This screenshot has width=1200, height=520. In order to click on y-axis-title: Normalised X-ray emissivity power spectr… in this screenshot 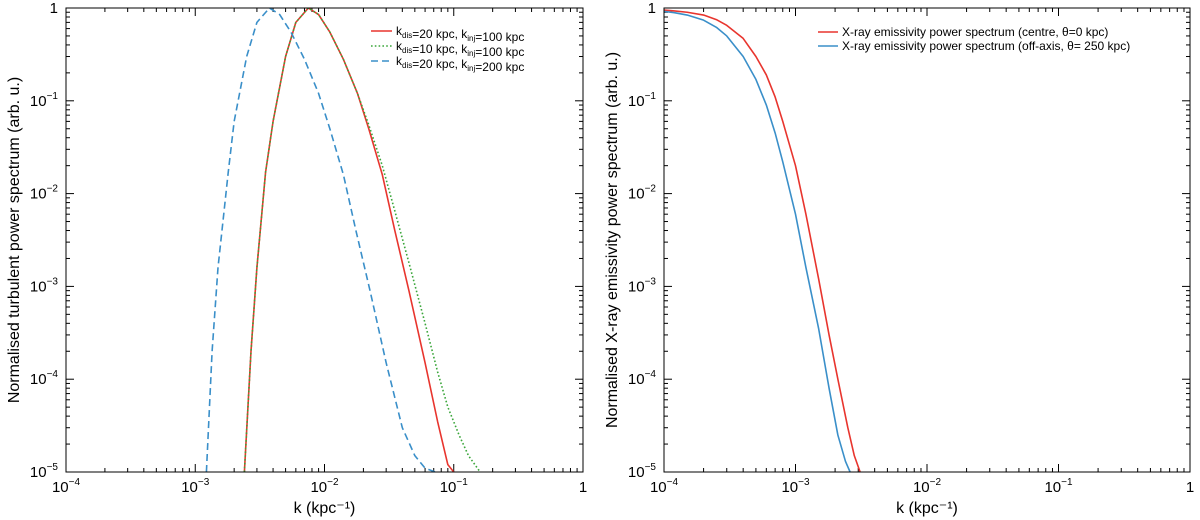, I will do `click(612, 240)`.